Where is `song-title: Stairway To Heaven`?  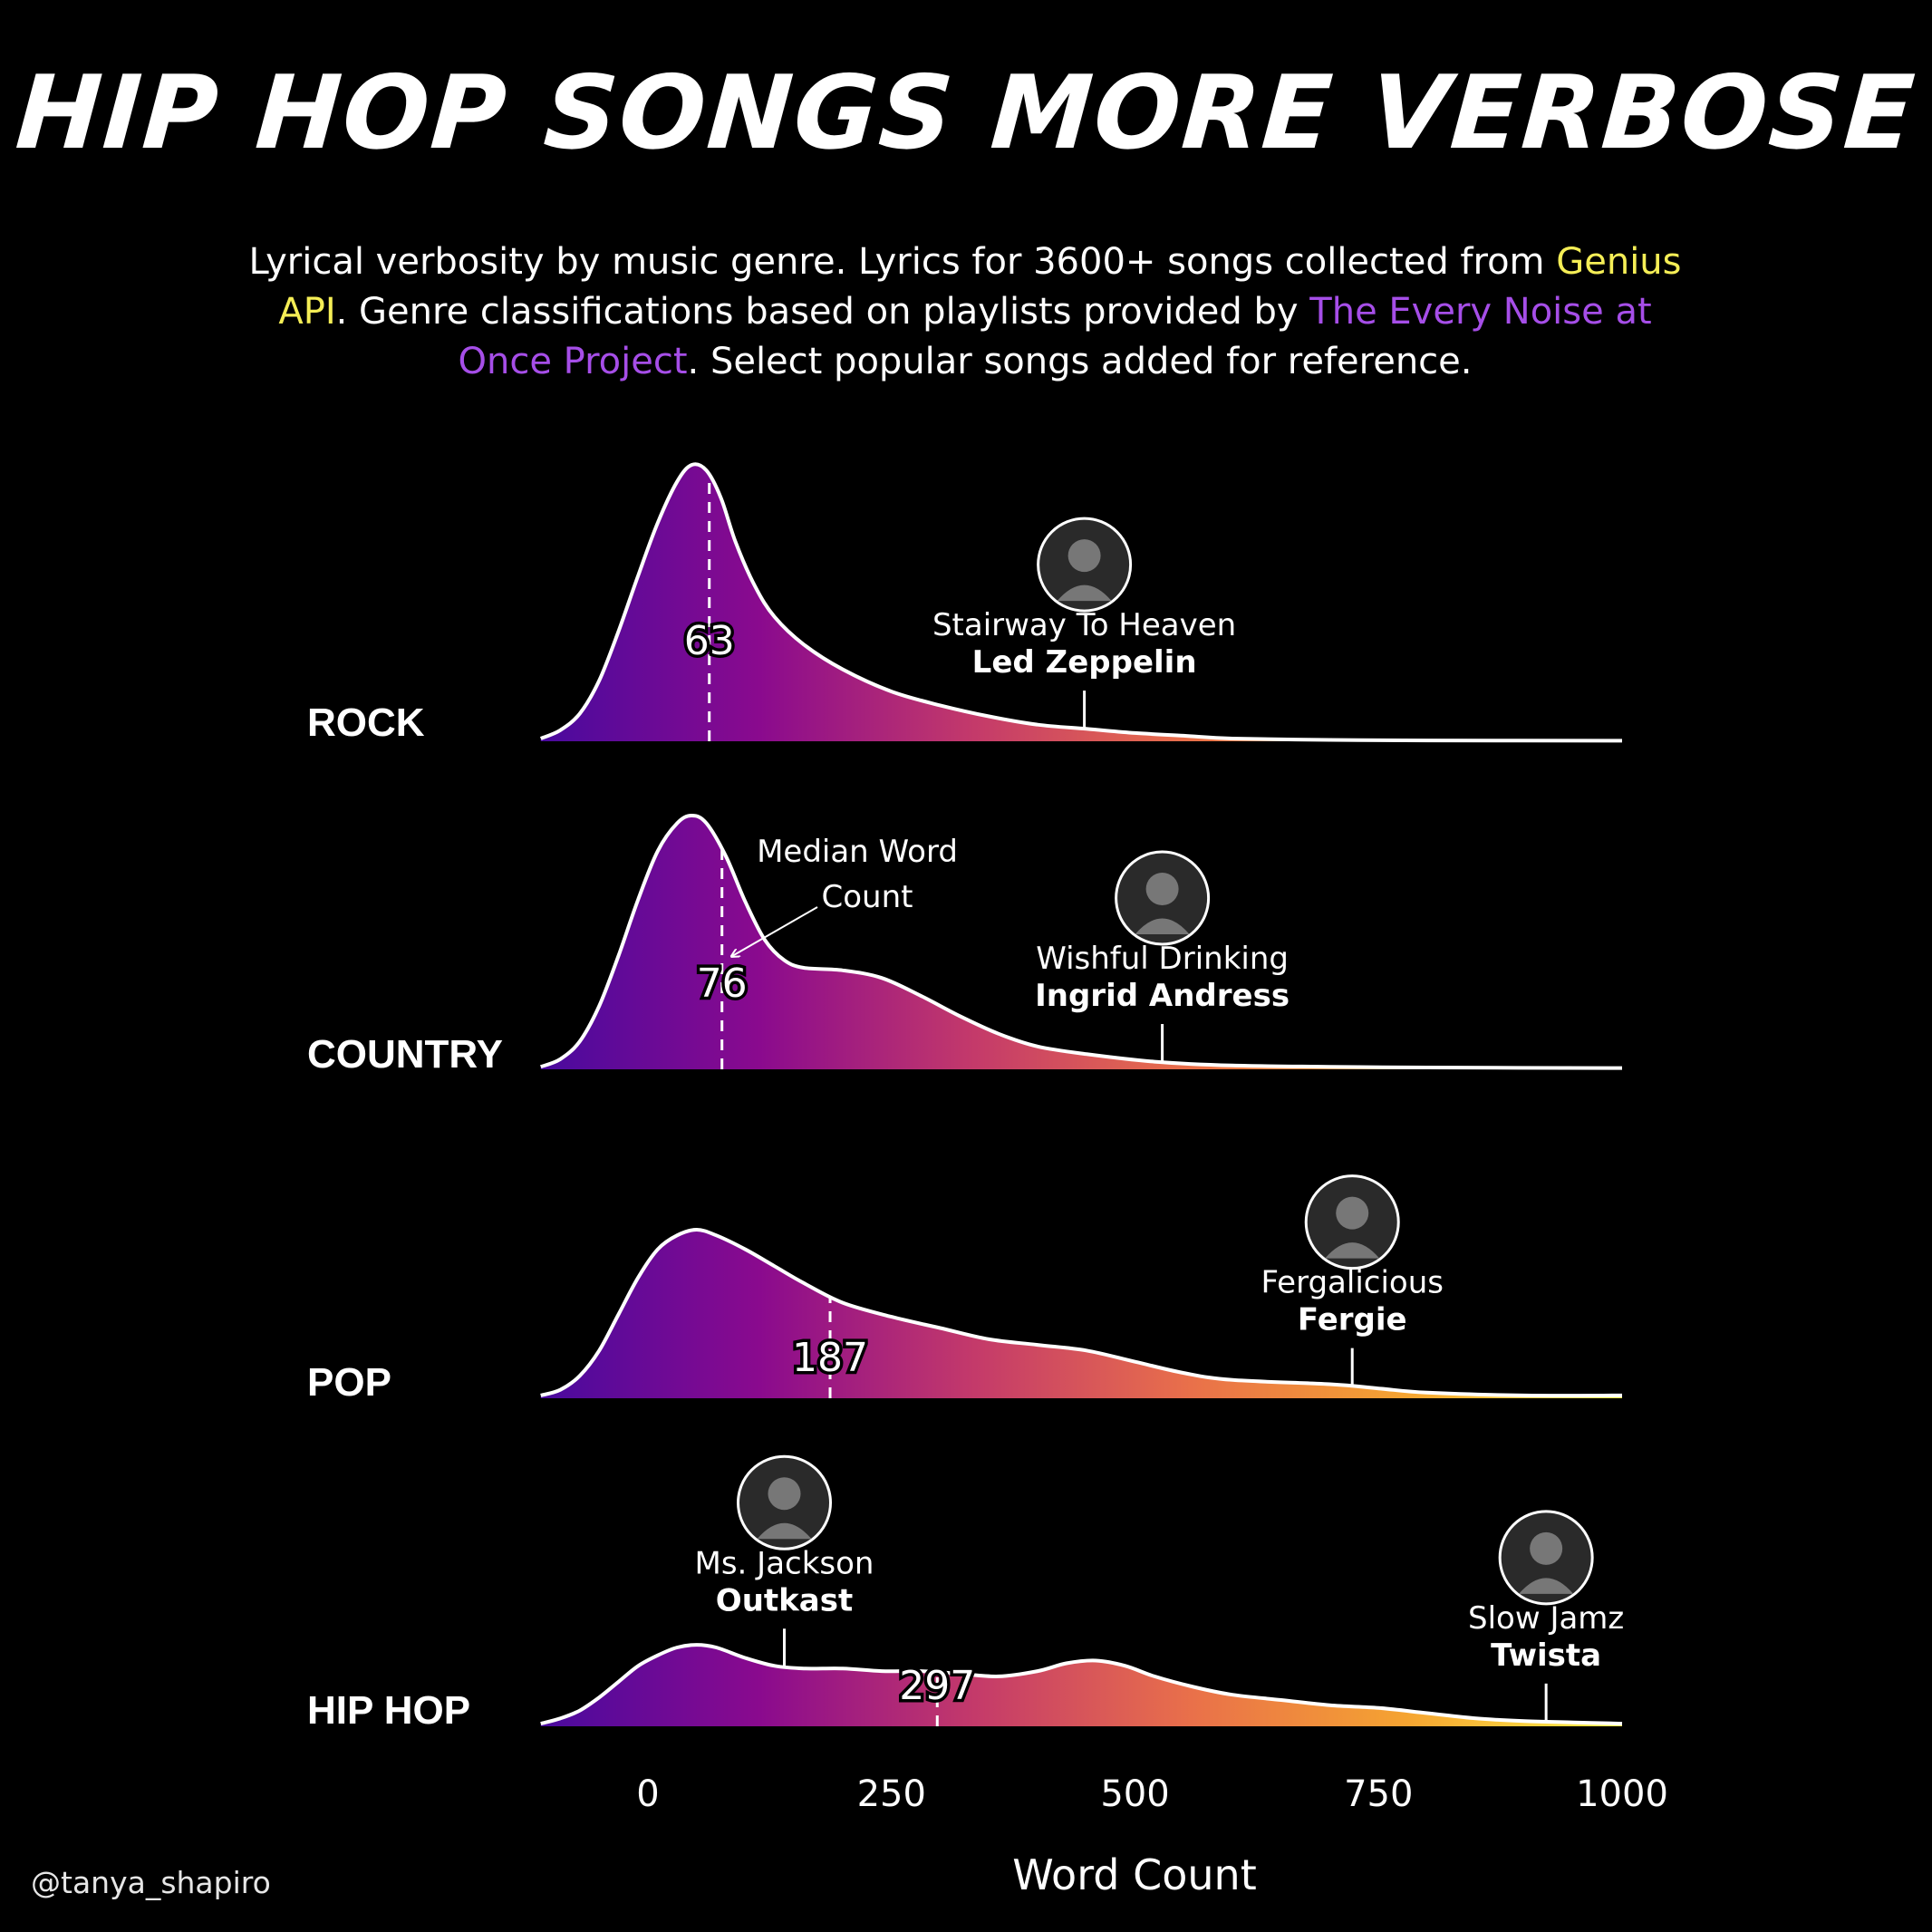
song-title: Stairway To Heaven is located at coordinates (1084, 625).